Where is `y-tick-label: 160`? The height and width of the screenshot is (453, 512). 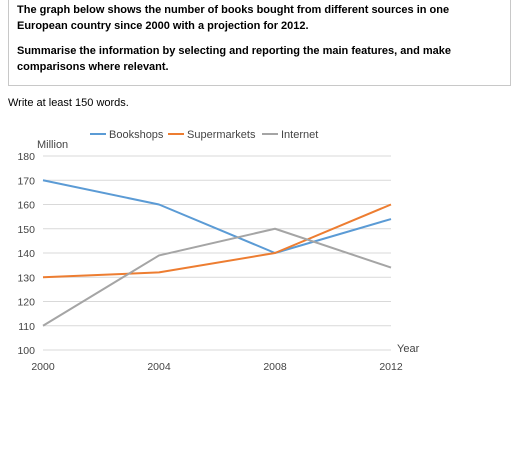 y-tick-label: 160 is located at coordinates (26, 206).